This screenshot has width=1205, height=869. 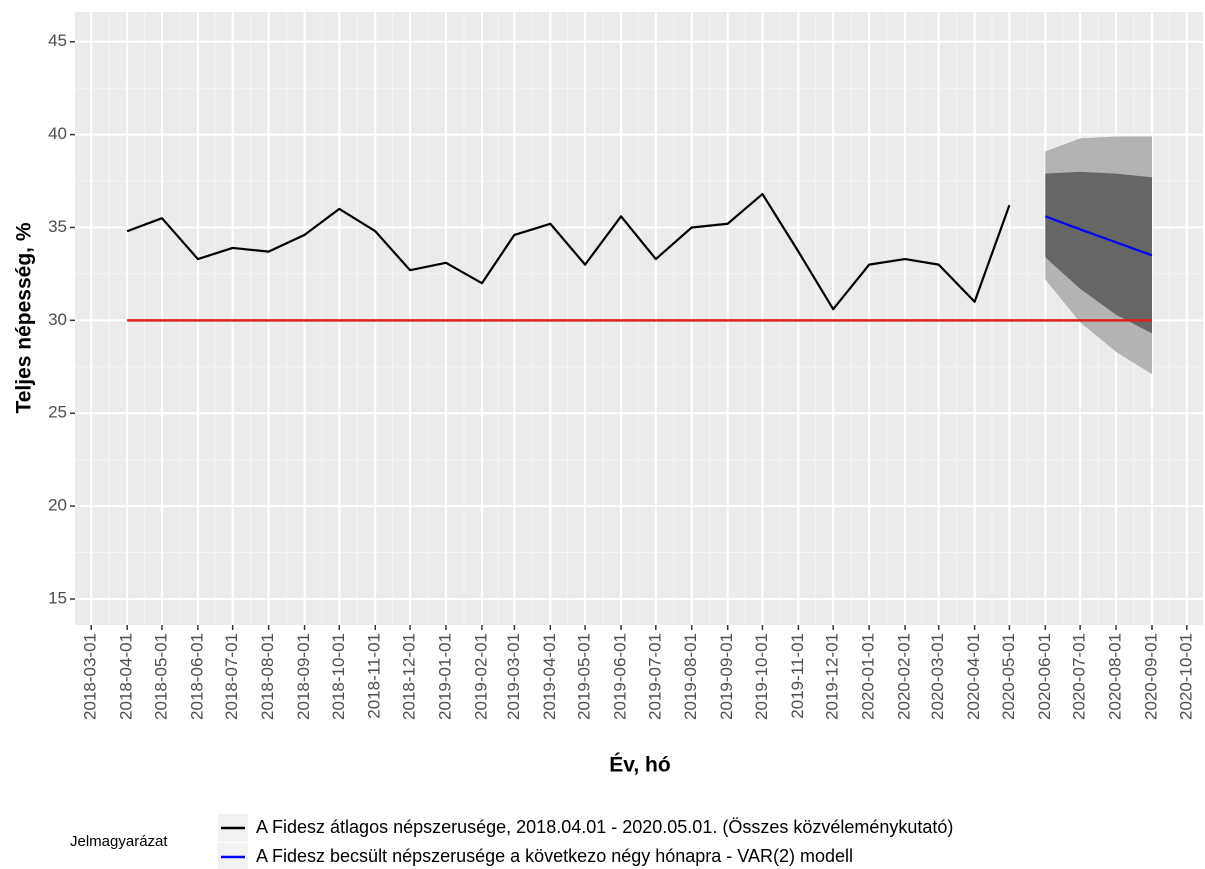 What do you see at coordinates (513, 676) in the screenshot?
I see `x-tick-label: 2019-03-01` at bounding box center [513, 676].